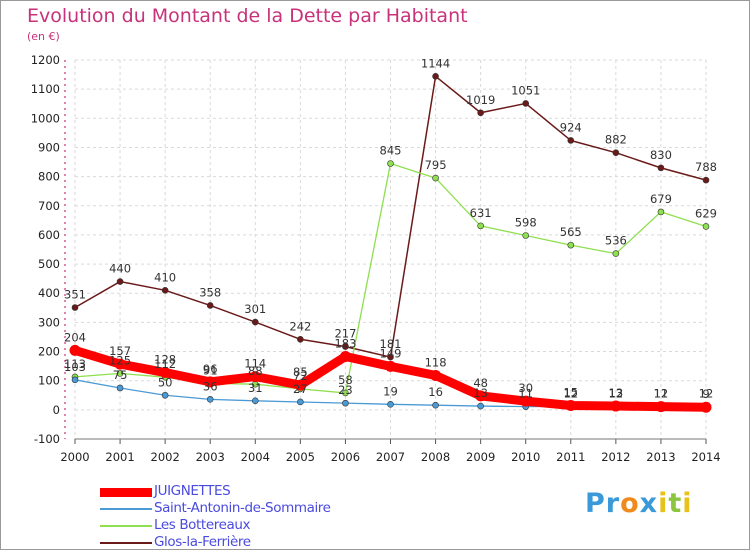 The image size is (750, 551). What do you see at coordinates (192, 491) in the screenshot?
I see `legend-label: JUIGNETTES` at bounding box center [192, 491].